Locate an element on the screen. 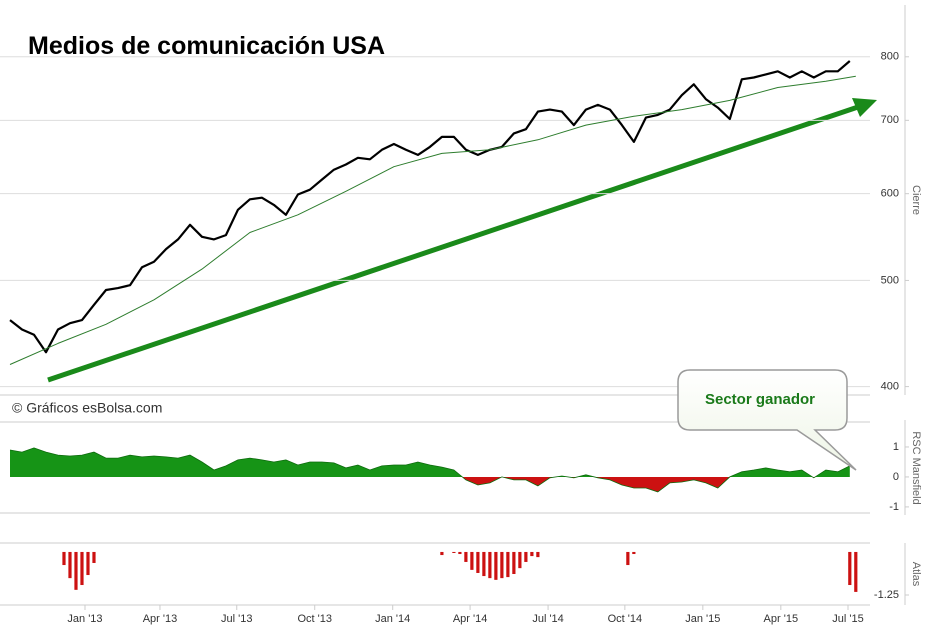  y-axis-title: Atlas is located at coordinates (916, 574).